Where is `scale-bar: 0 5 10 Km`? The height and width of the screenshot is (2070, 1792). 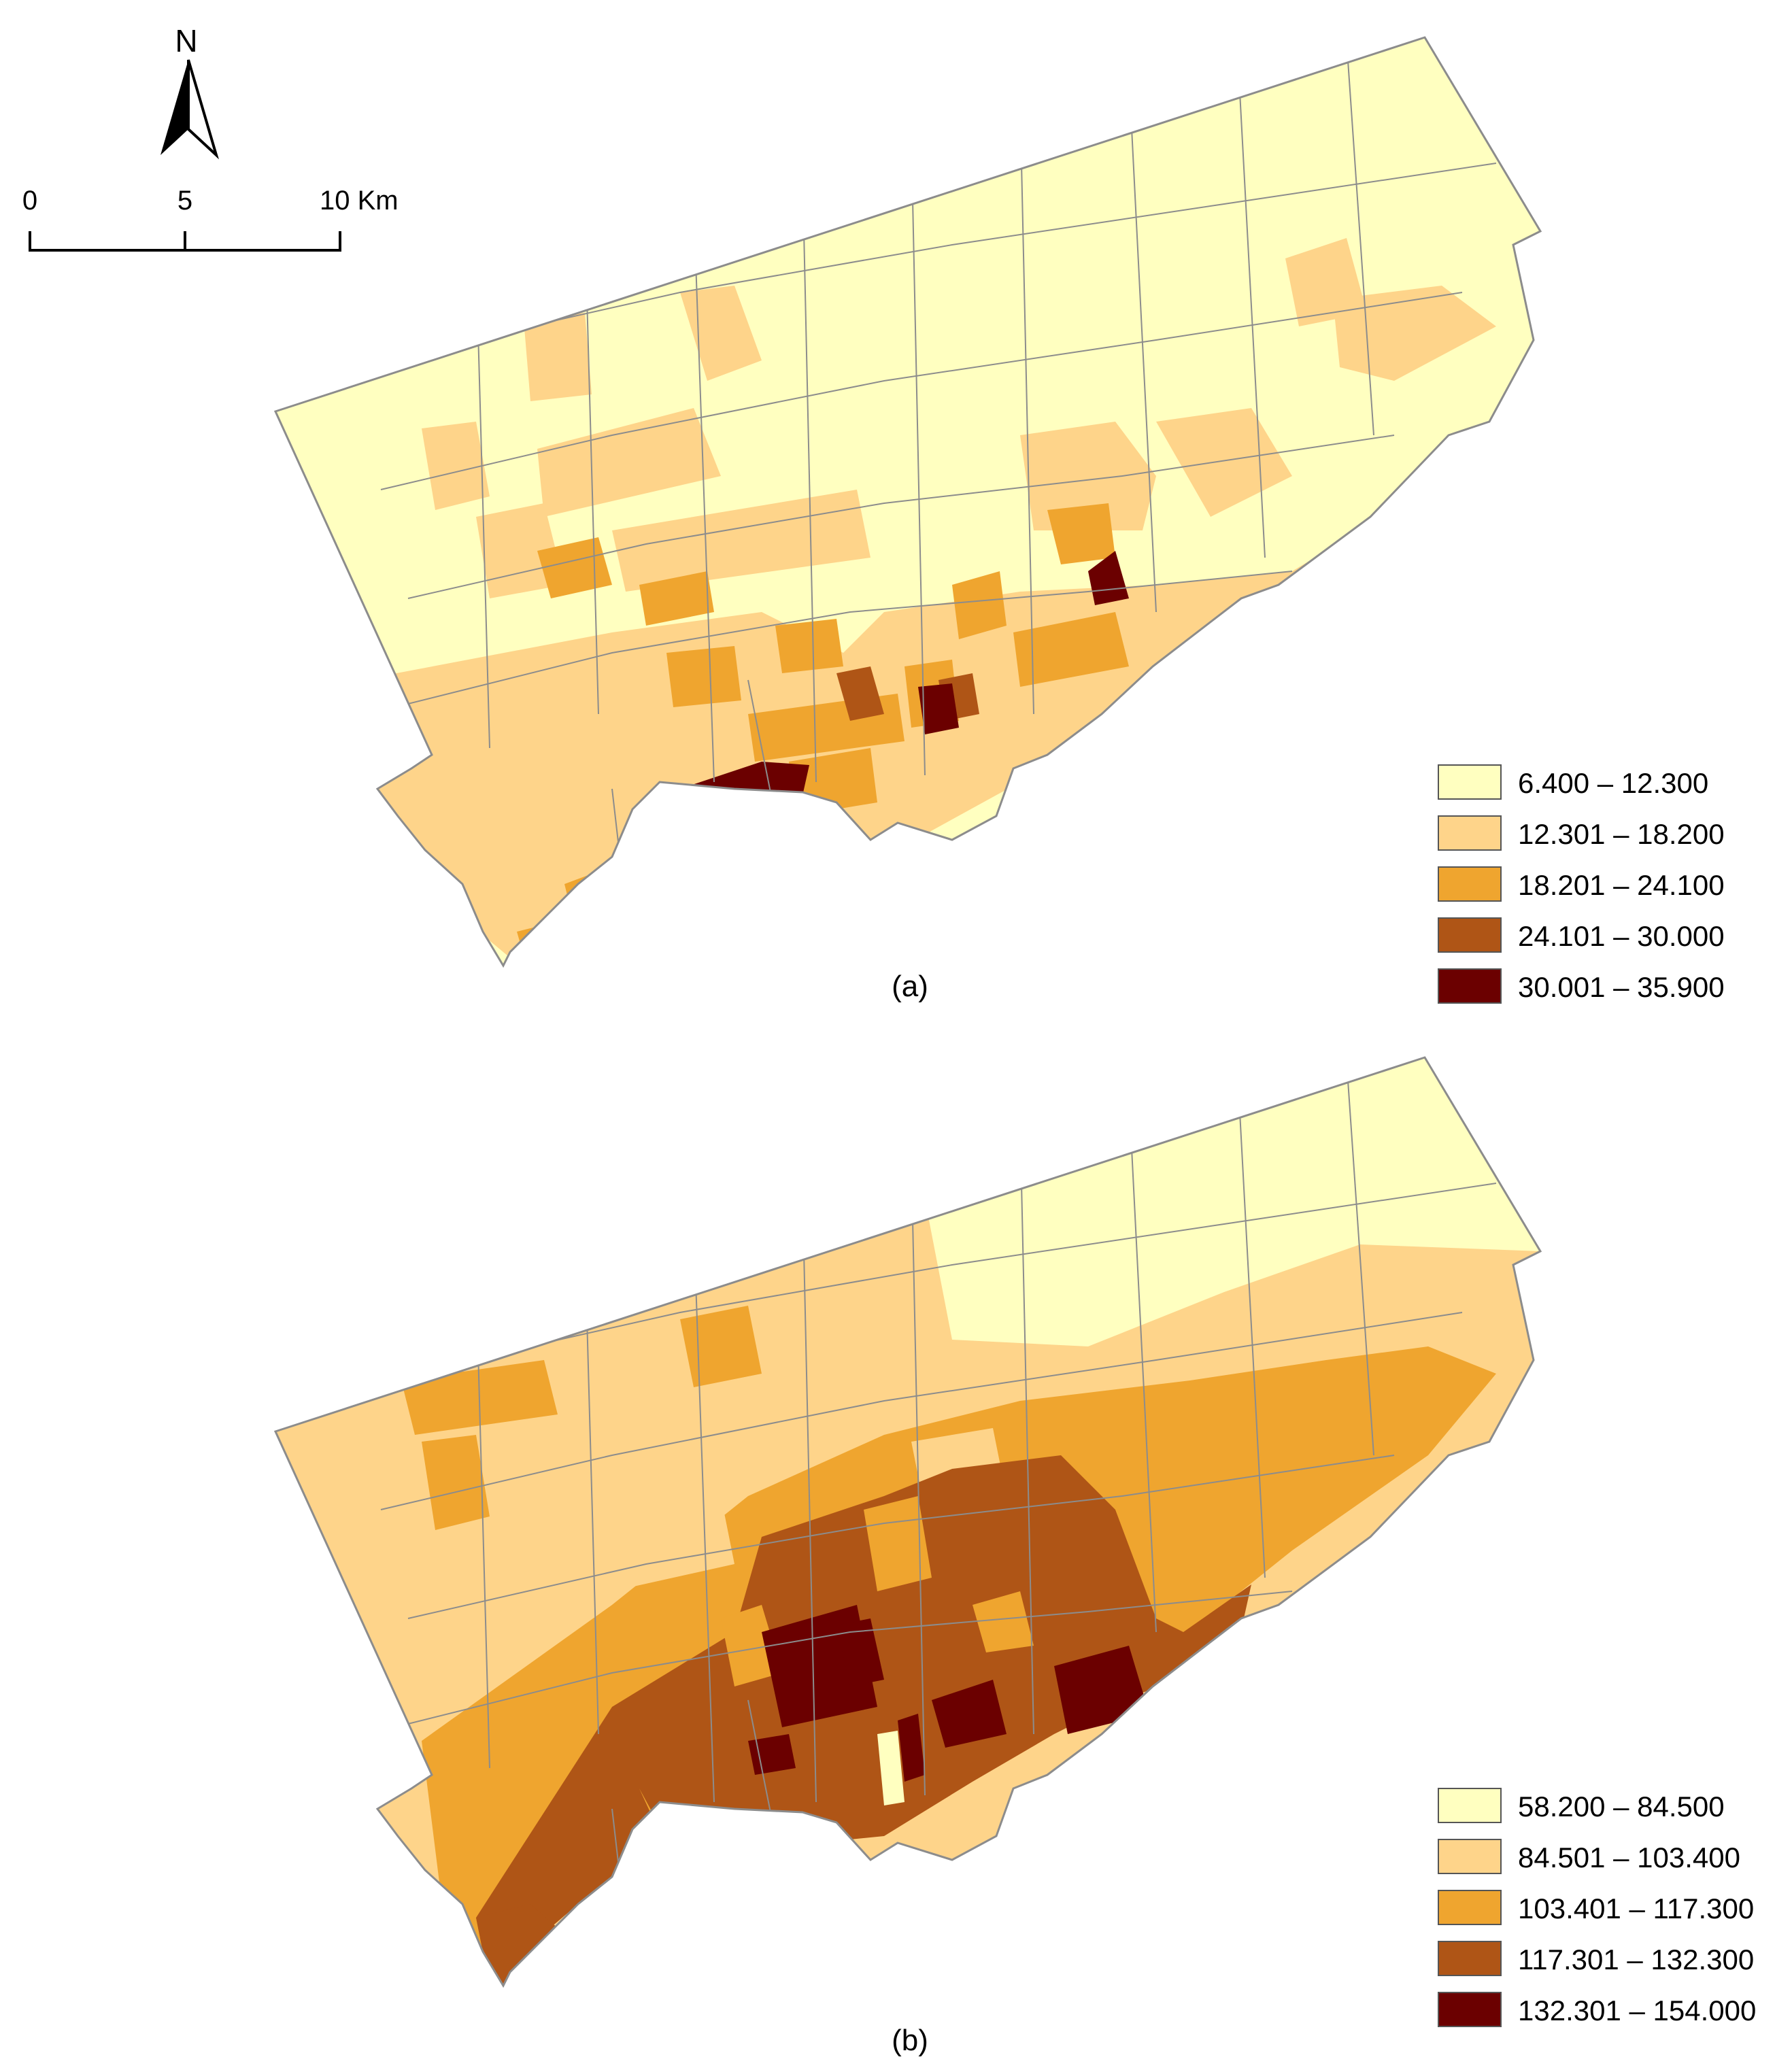 scale-bar: 0 5 10 Km is located at coordinates (210, 219).